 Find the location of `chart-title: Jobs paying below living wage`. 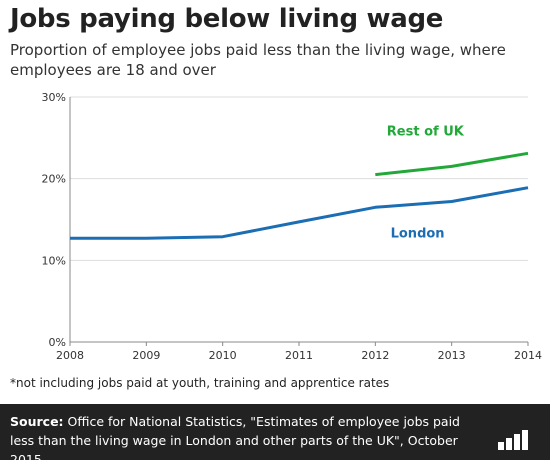

chart-title: Jobs paying below living wage is located at coordinates (227, 19).